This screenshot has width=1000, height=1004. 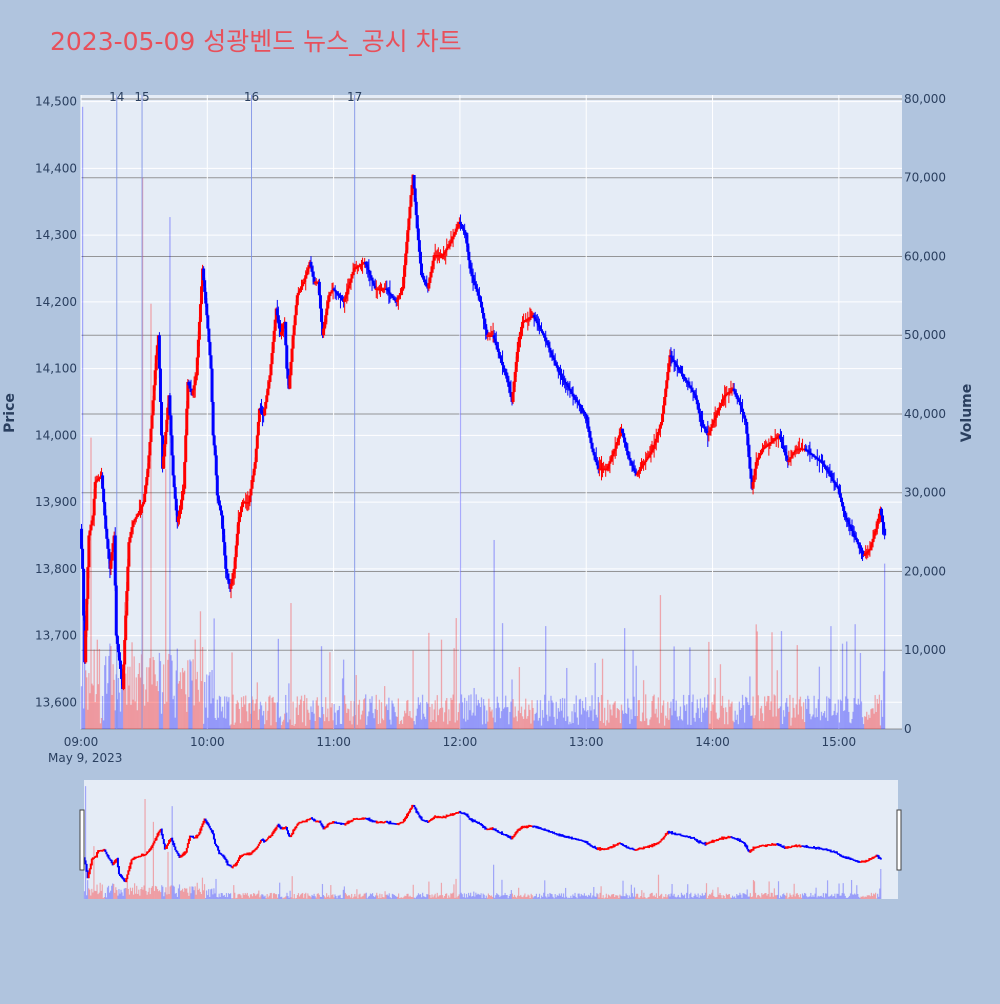 I want to click on range-slider, so click(x=491, y=839).